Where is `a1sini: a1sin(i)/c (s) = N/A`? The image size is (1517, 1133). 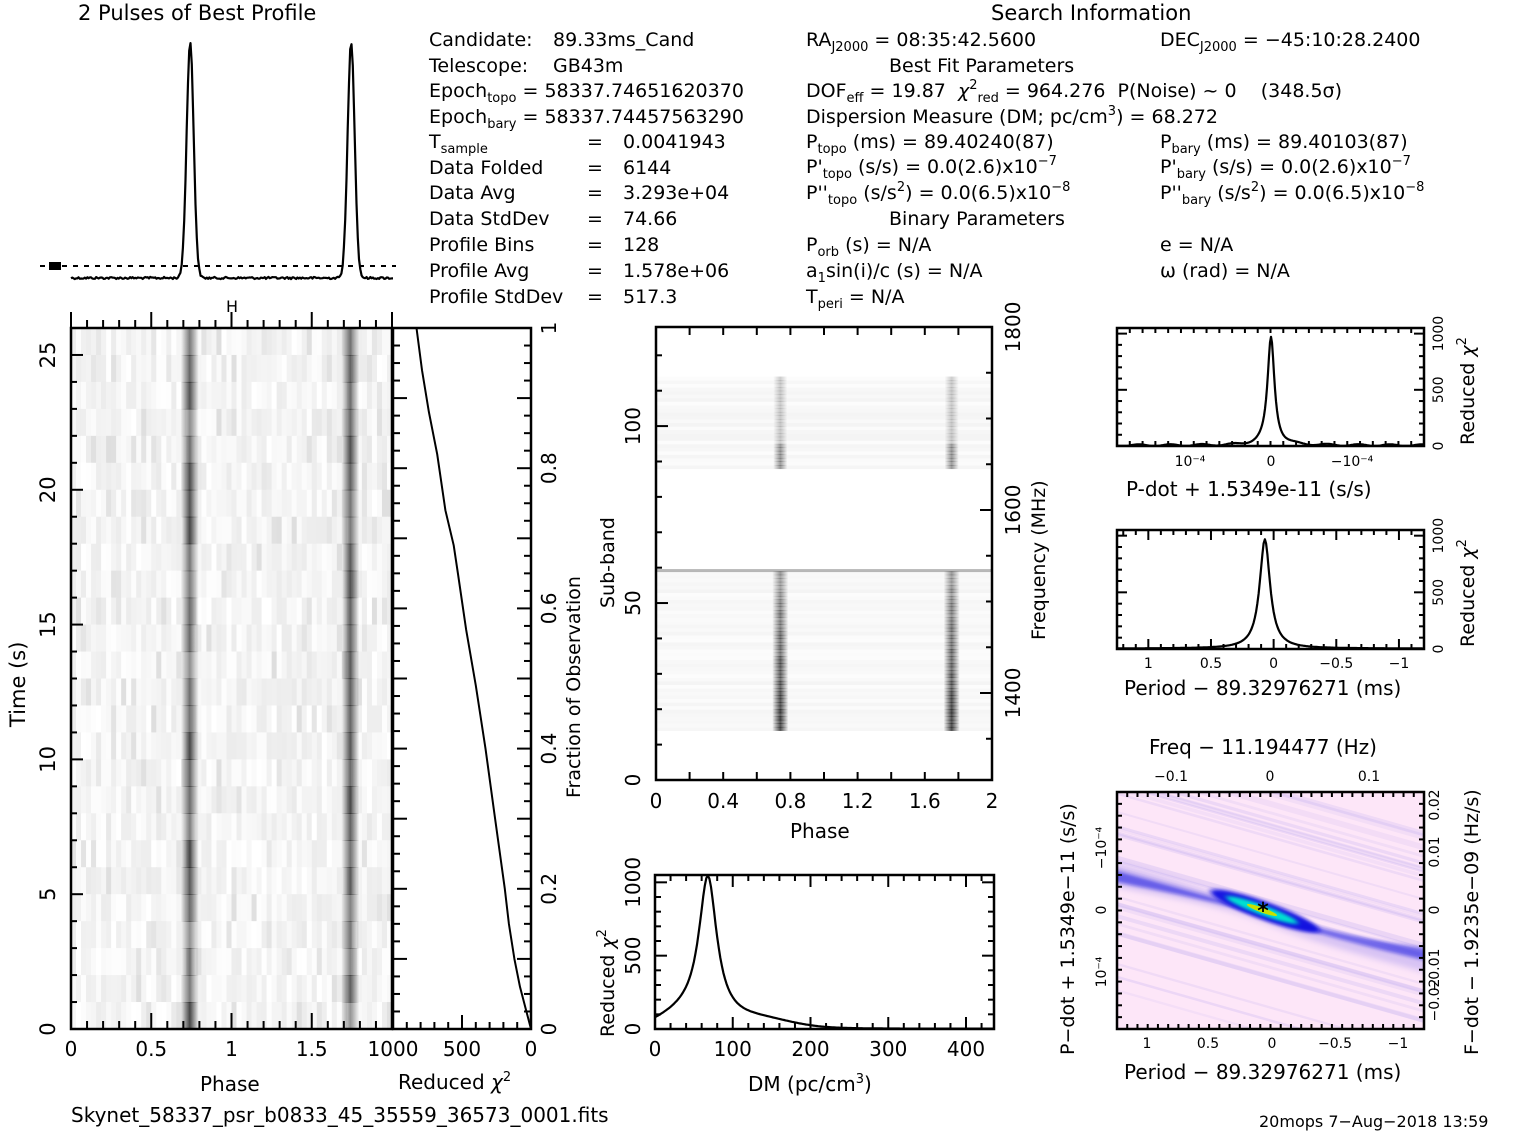 a1sini: a1sin(i)/c (s) = N/A is located at coordinates (894, 273).